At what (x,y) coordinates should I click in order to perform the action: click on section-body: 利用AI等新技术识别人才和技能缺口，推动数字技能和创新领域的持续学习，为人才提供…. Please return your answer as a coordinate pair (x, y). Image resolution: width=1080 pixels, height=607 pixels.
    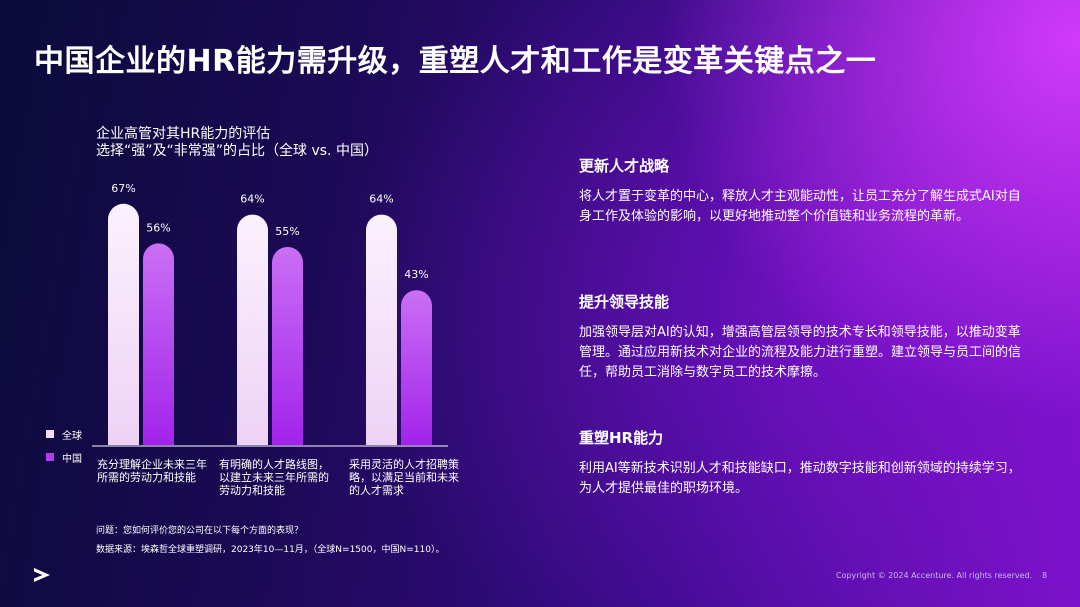
    Looking at the image, I should click on (800, 478).